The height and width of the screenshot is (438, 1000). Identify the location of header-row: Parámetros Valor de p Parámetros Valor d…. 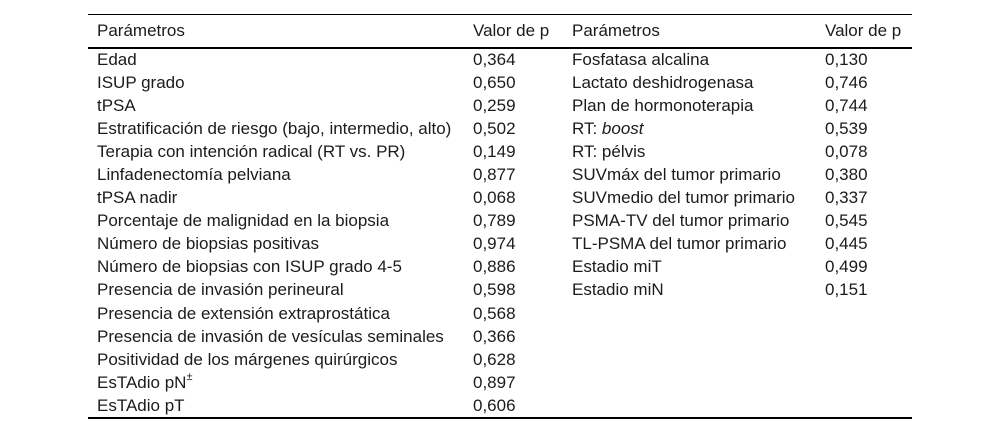
(500, 32).